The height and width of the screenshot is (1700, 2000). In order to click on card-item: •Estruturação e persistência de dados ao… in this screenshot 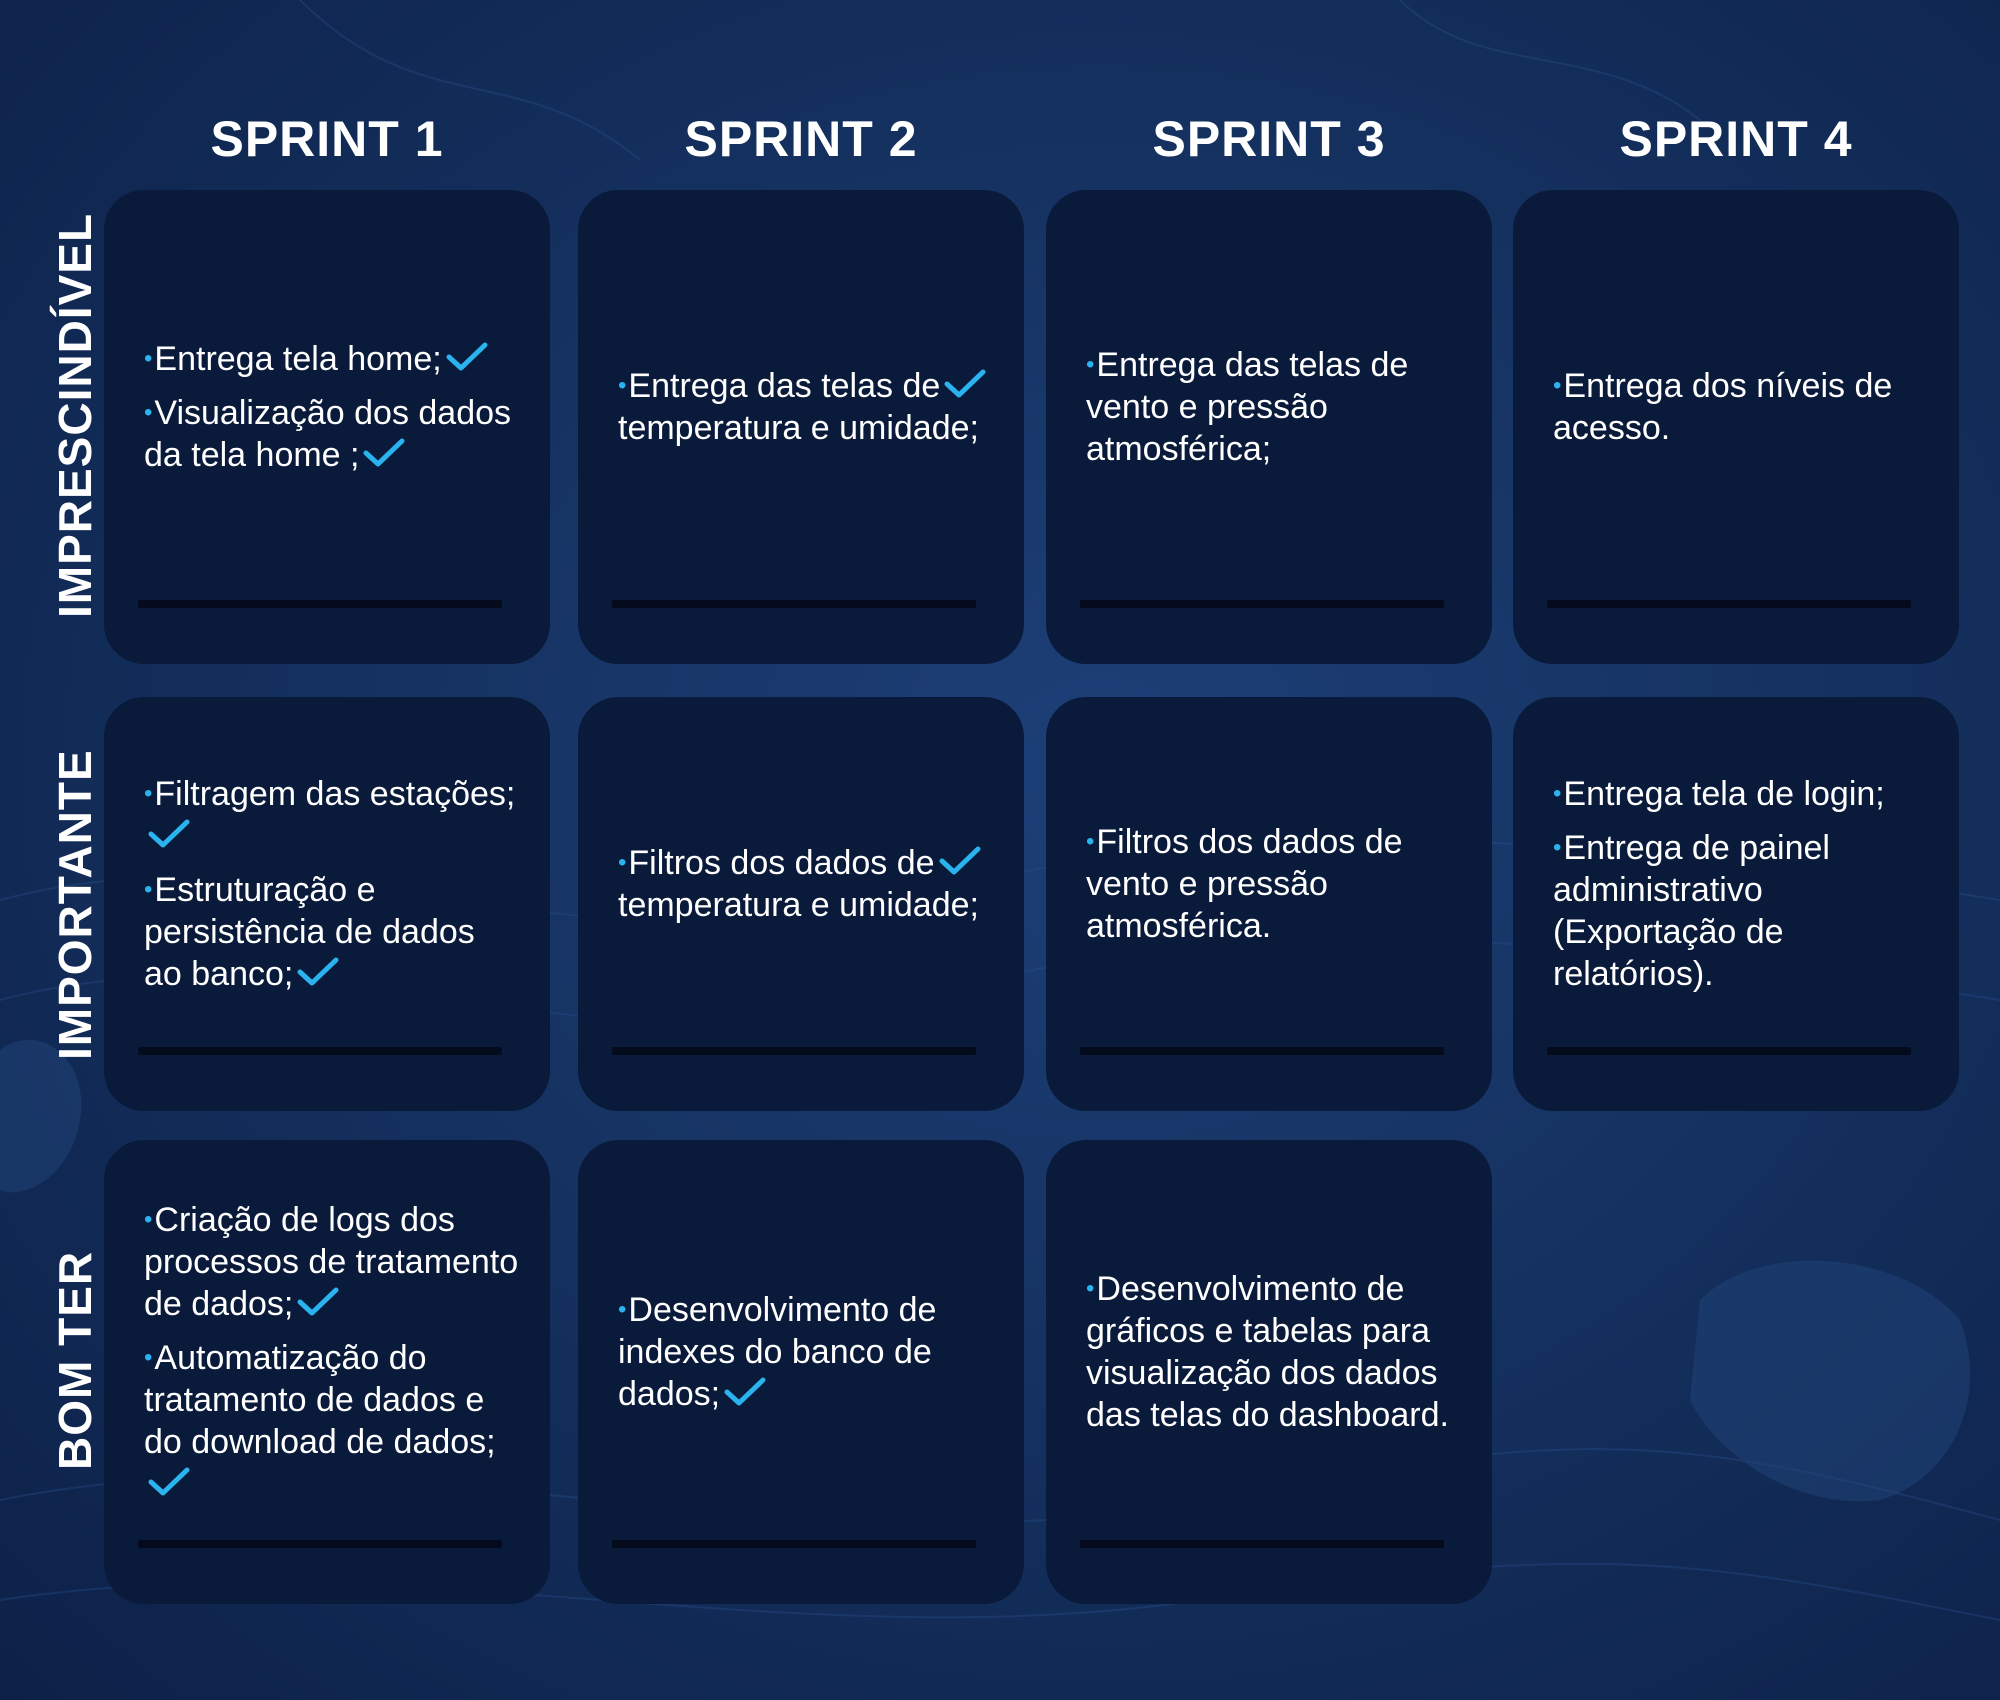, I will do `click(332, 932)`.